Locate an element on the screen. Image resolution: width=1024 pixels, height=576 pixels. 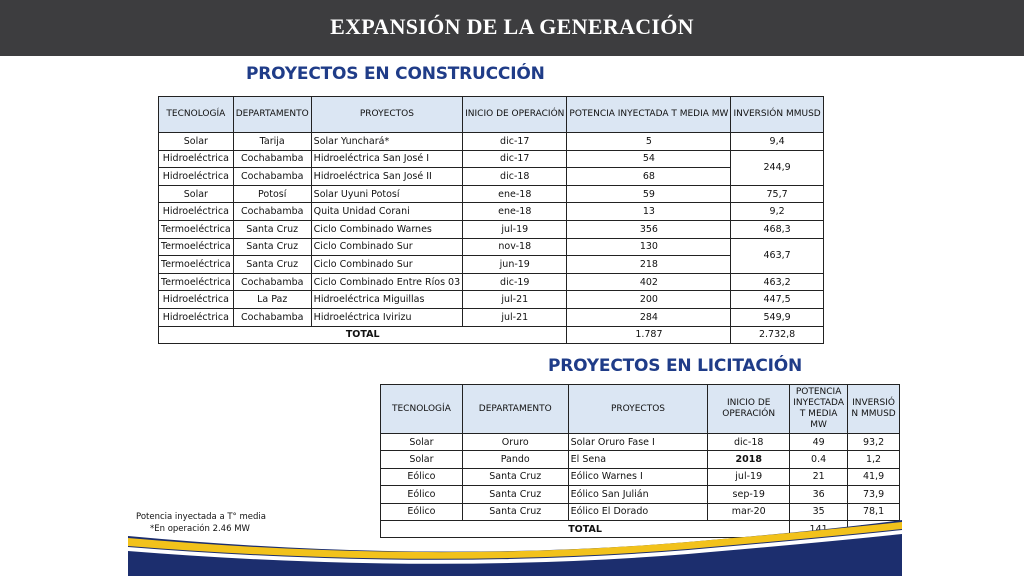
cell-potencia: 5 is located at coordinates (649, 141).